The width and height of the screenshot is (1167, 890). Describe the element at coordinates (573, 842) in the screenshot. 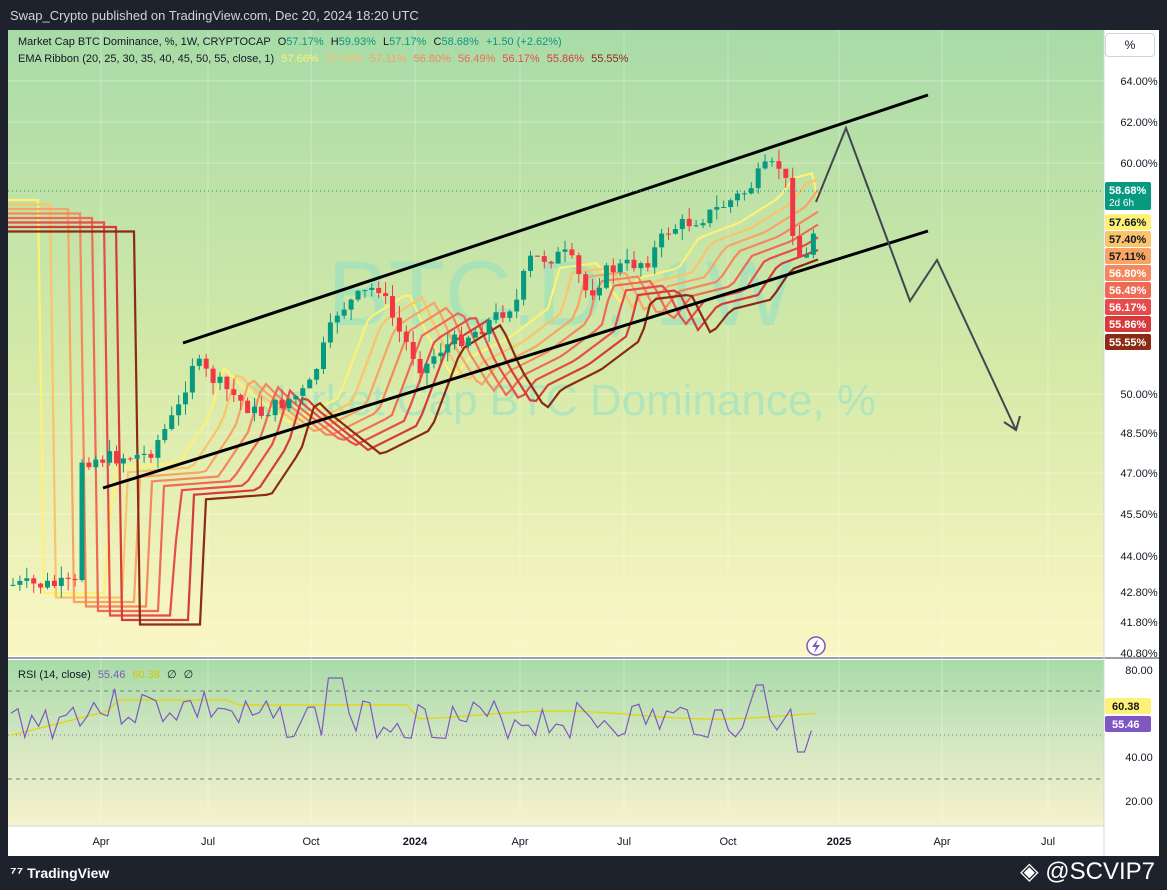

I see `time-axis: Apr Jul Oct 2024 Apr Jul Oct 2025 Apr Jul` at that location.